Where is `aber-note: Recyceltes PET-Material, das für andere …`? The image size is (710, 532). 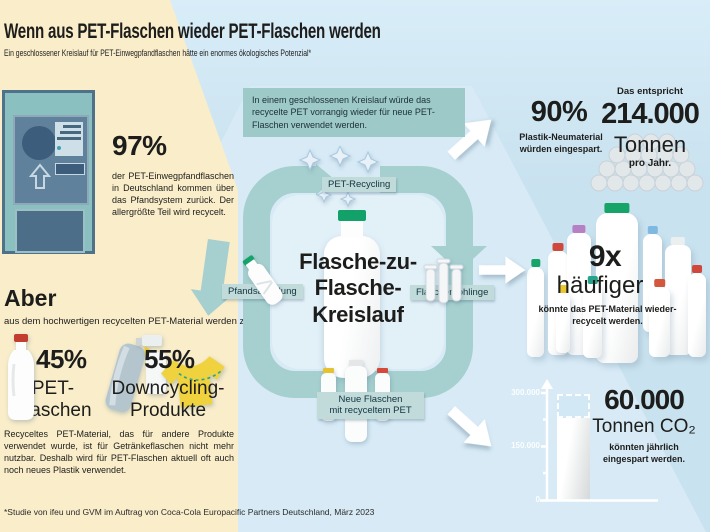 aber-note: Recyceltes PET-Material, das für andere … is located at coordinates (119, 452).